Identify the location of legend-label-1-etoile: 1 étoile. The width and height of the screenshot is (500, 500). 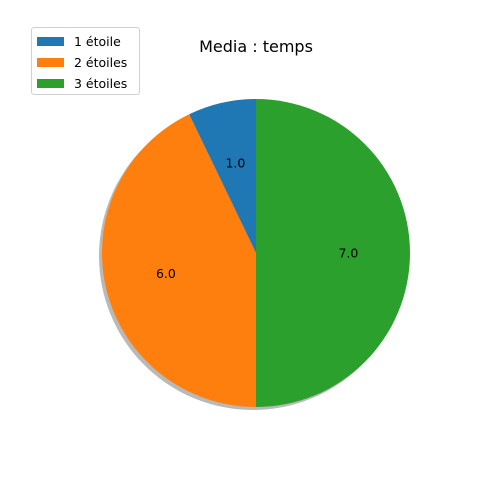
(97, 41).